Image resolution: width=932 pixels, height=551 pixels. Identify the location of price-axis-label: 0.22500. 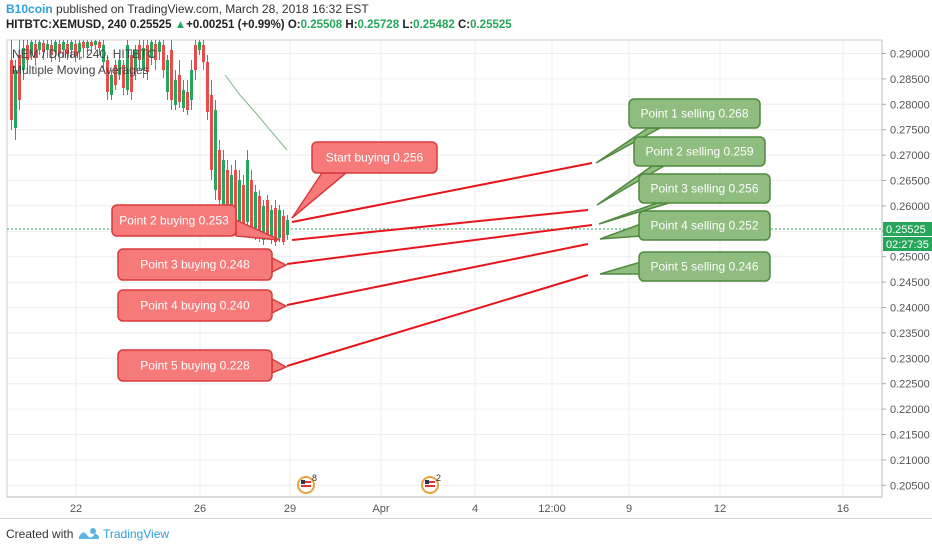
(910, 385).